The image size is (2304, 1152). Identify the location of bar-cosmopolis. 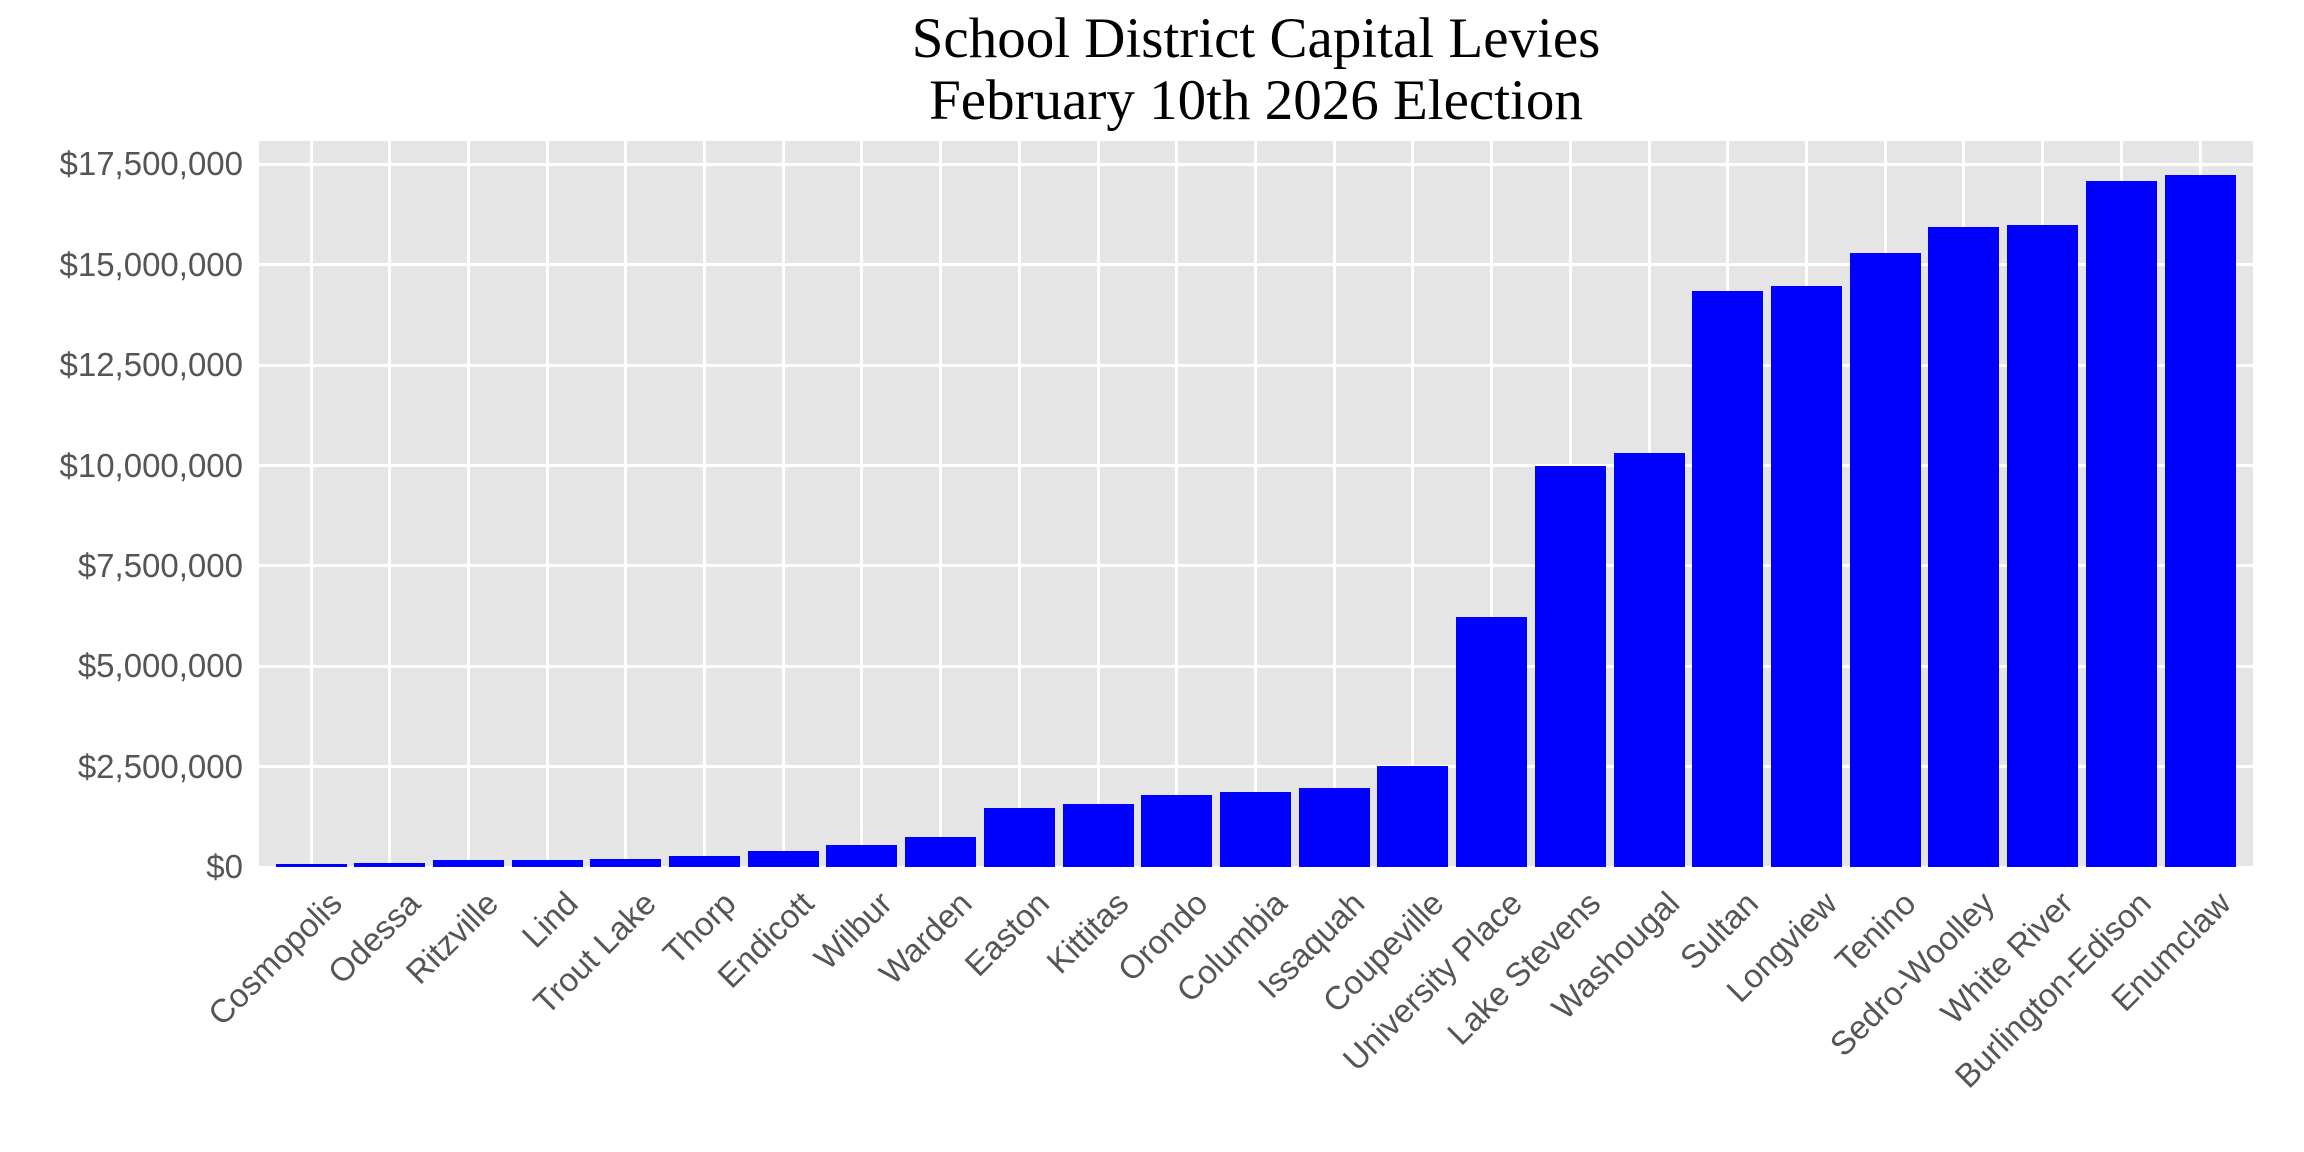
(311, 865).